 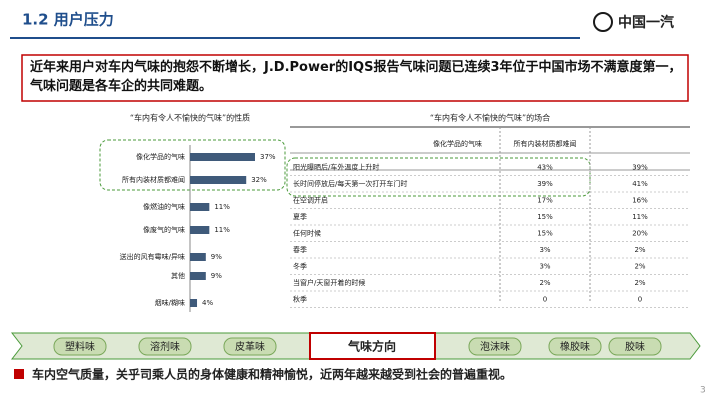 I want to click on row-label: 冬季, so click(x=300, y=265).